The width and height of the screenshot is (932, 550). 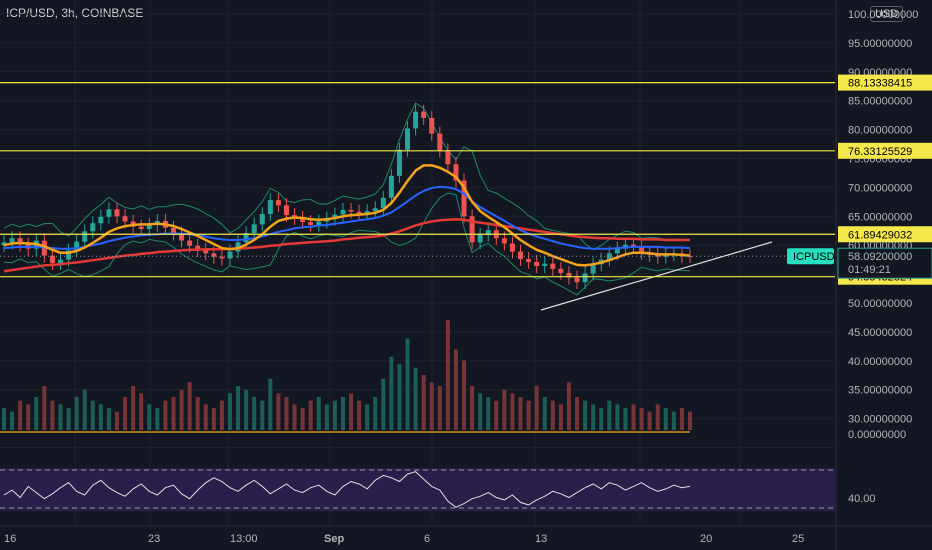 What do you see at coordinates (862, 499) in the screenshot?
I see `rsi-axis-tick: 40.00` at bounding box center [862, 499].